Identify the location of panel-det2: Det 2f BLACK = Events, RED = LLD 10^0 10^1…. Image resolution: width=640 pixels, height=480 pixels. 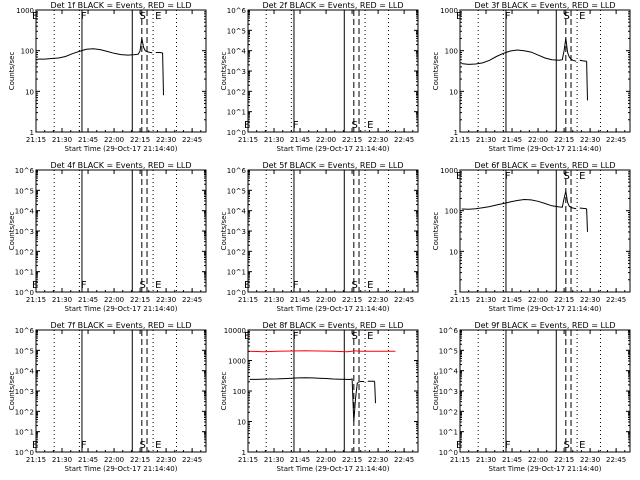
(319, 77).